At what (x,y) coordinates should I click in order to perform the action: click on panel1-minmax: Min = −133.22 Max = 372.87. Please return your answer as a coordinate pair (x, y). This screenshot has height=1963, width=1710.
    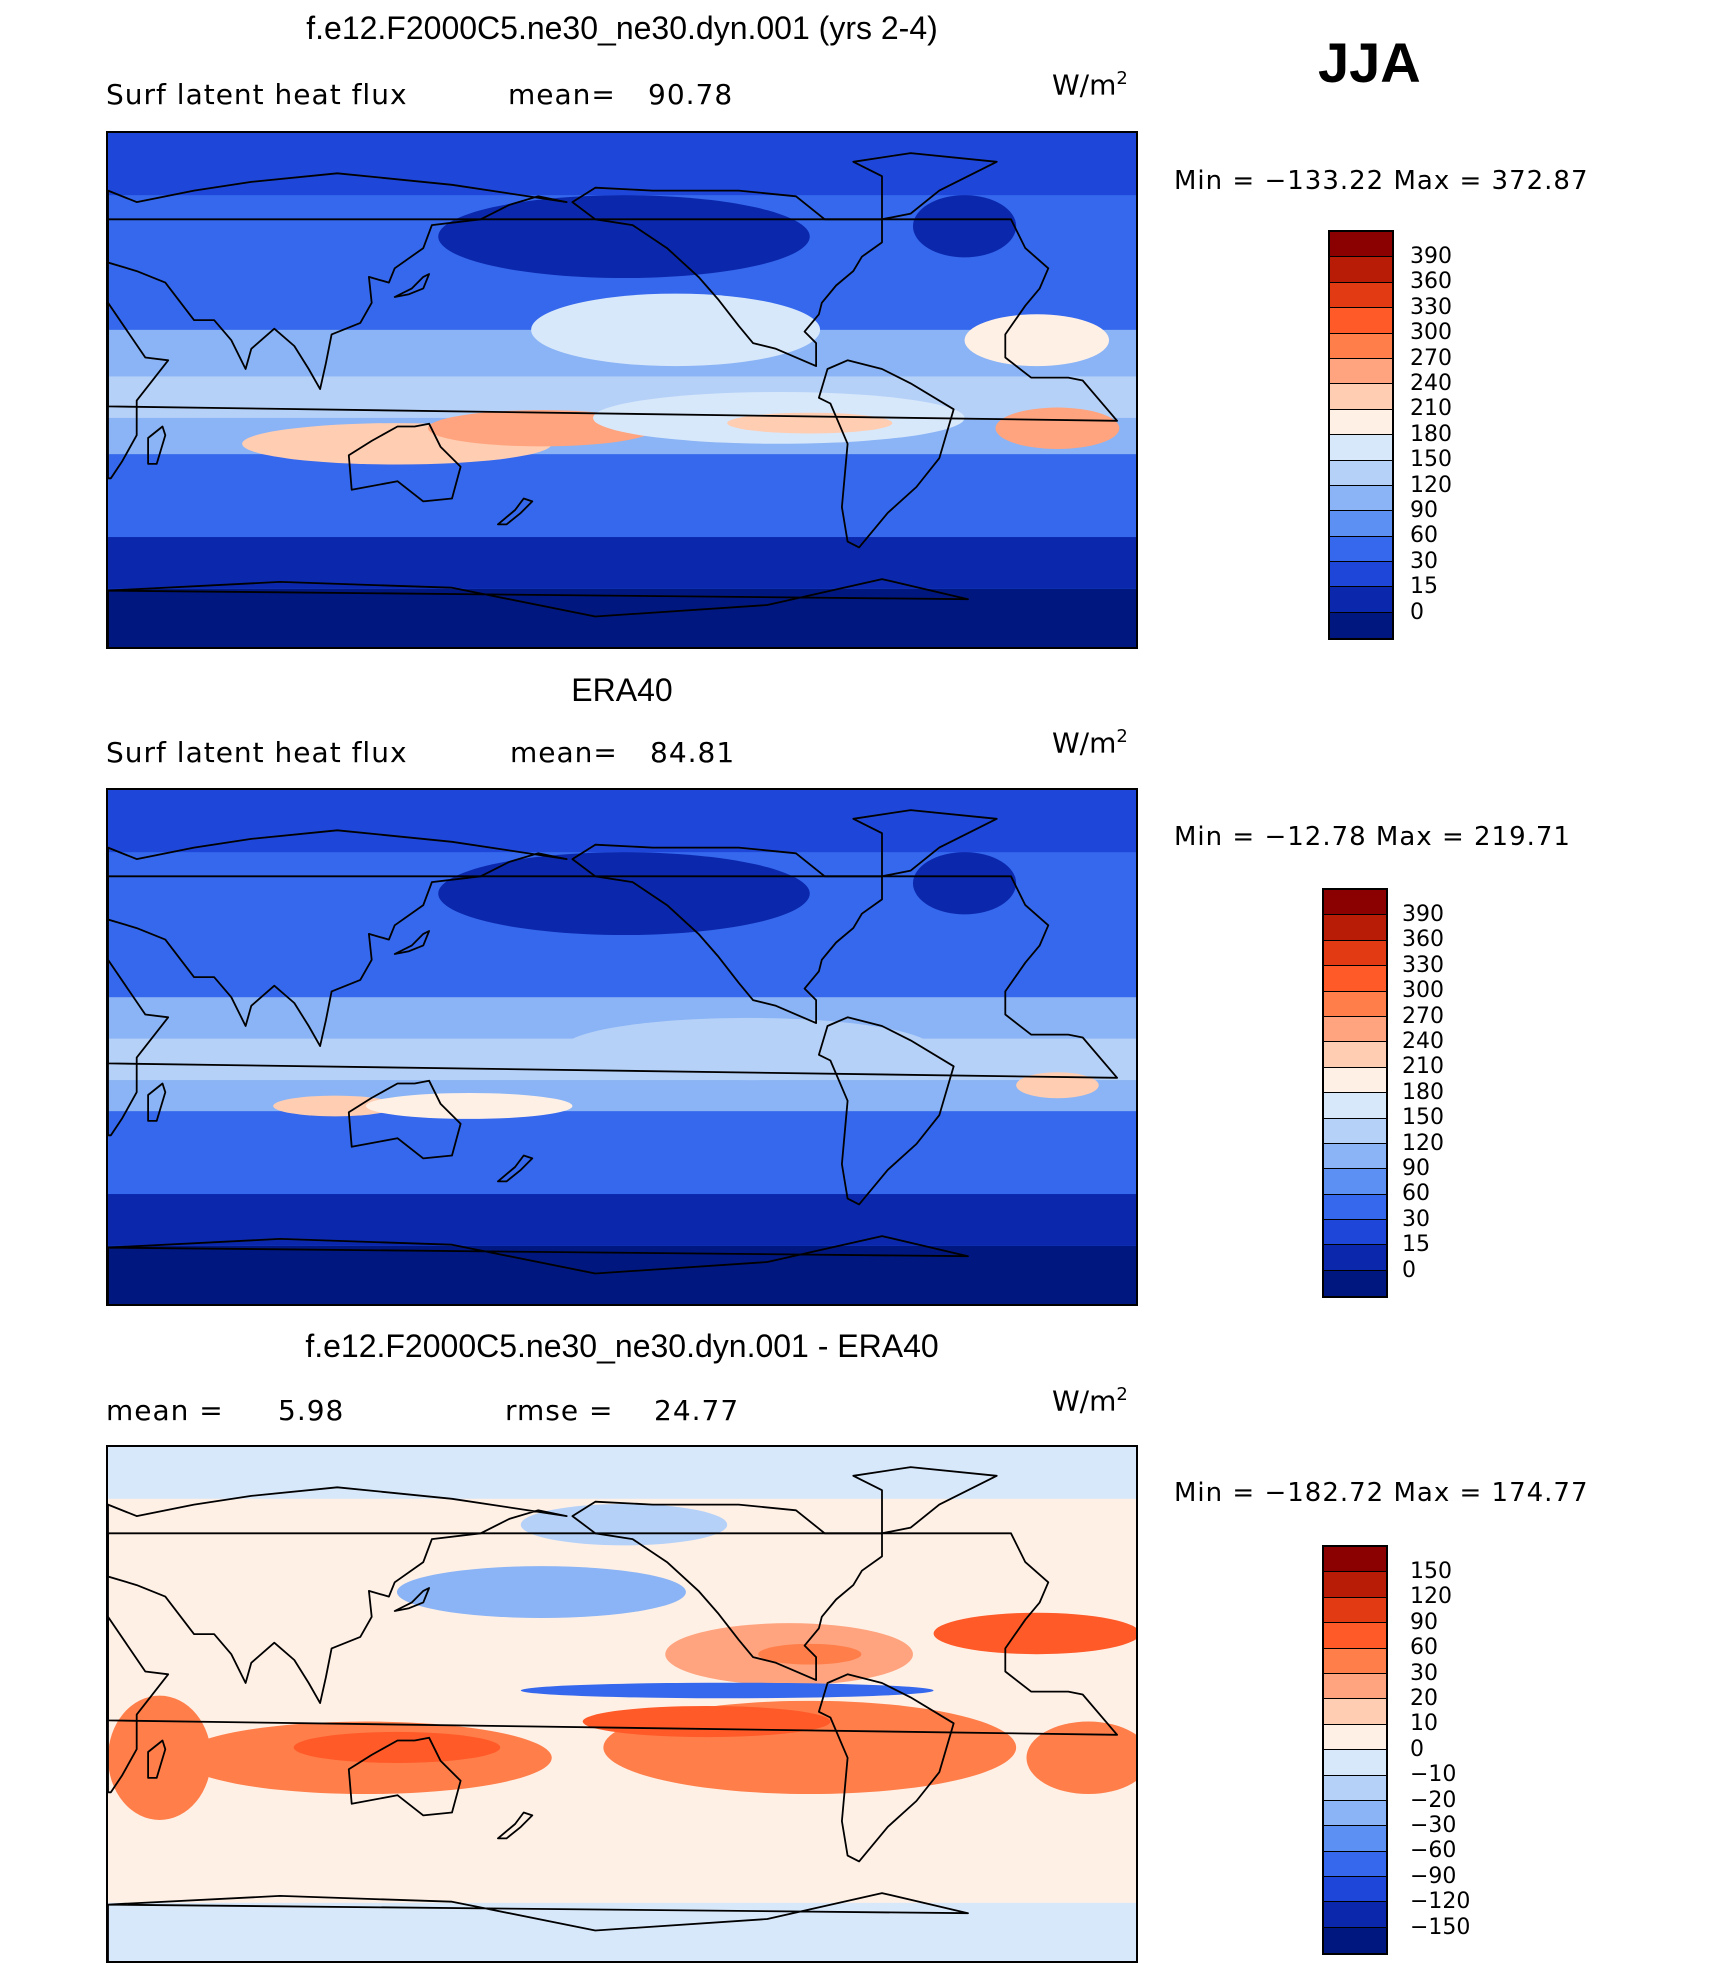
    Looking at the image, I should click on (1381, 181).